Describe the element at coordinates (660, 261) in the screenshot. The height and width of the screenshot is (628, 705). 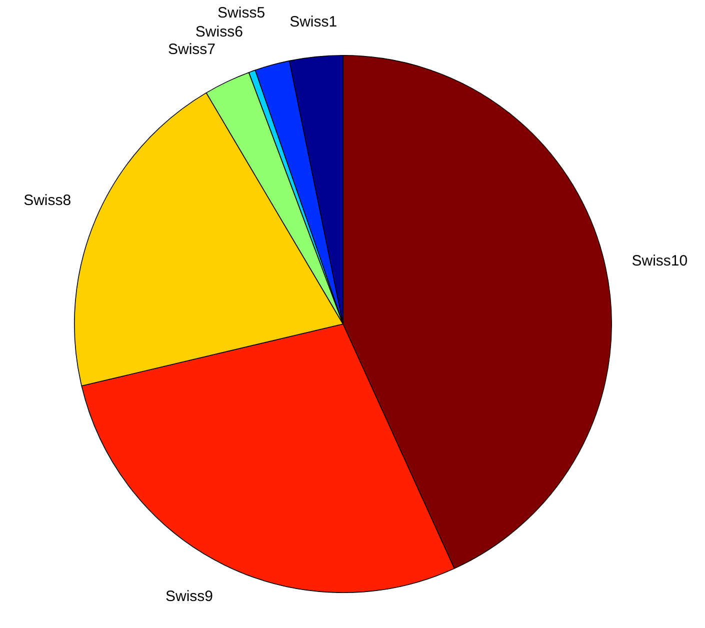
I see `slice-label: Swiss10` at that location.